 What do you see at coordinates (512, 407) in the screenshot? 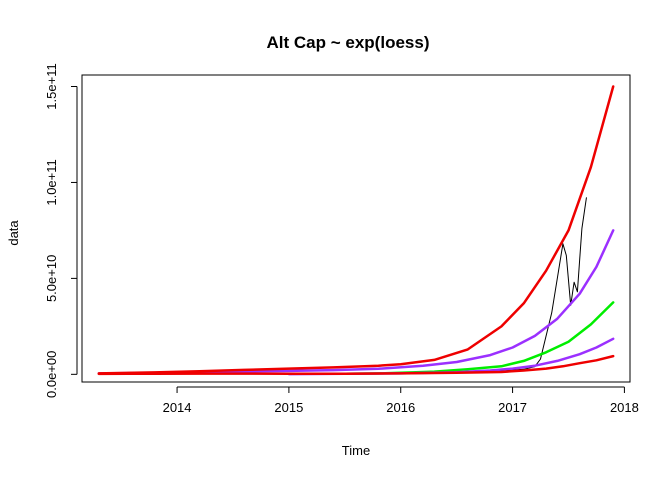
I see `x-tick-label: 2017` at bounding box center [512, 407].